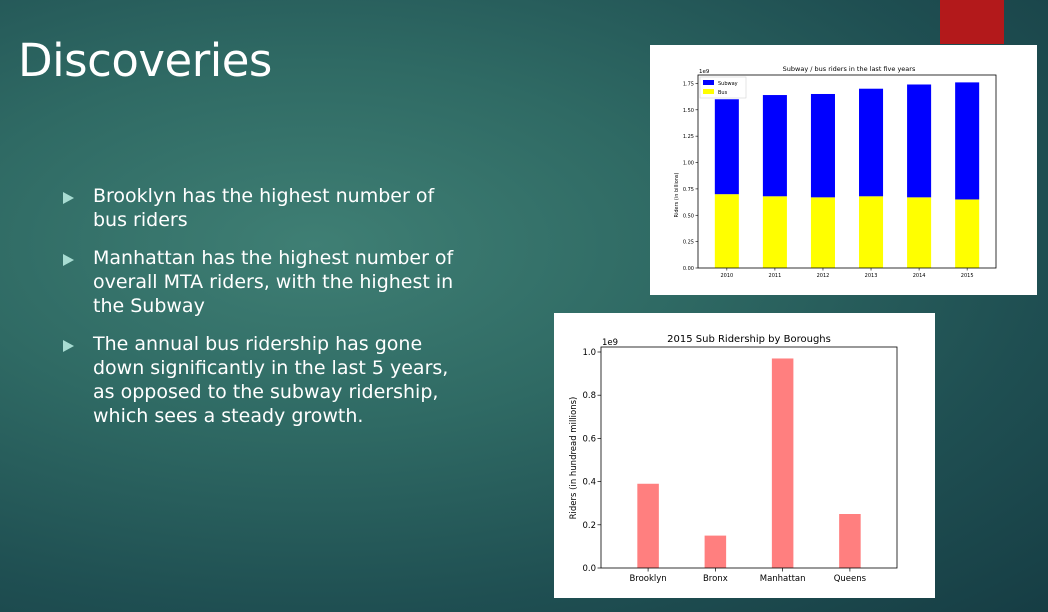 The image size is (1048, 612). Describe the element at coordinates (726, 147) in the screenshot. I see `bar-subway-2010` at that location.